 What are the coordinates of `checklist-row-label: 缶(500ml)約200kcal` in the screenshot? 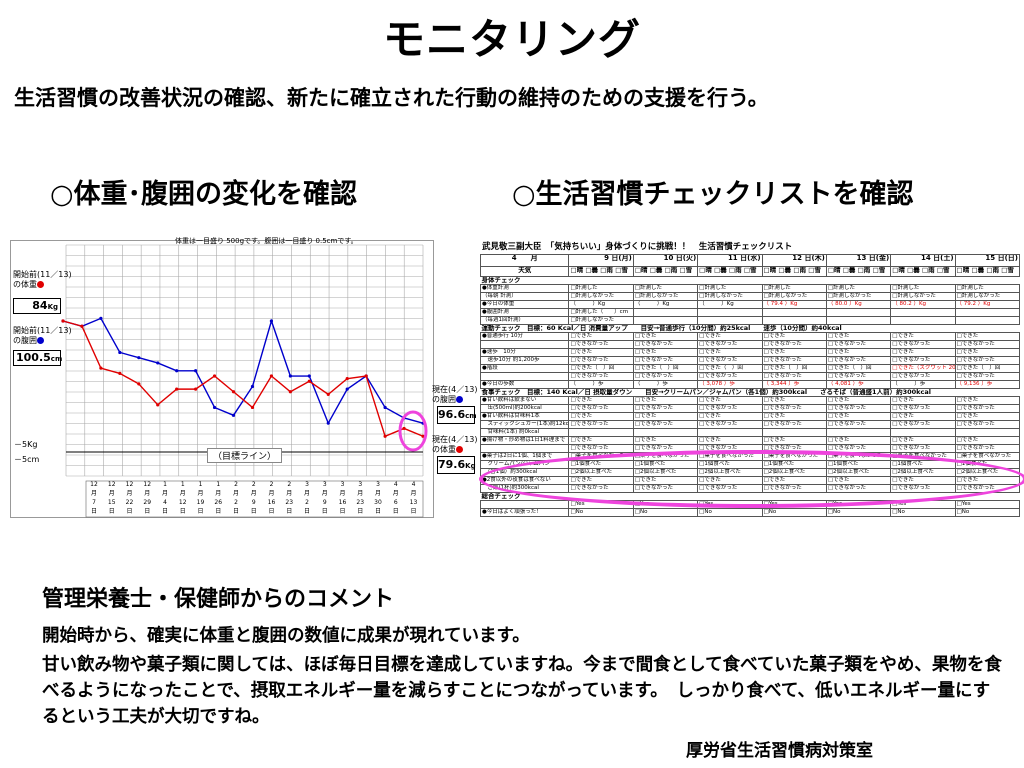 It's located at (525, 408).